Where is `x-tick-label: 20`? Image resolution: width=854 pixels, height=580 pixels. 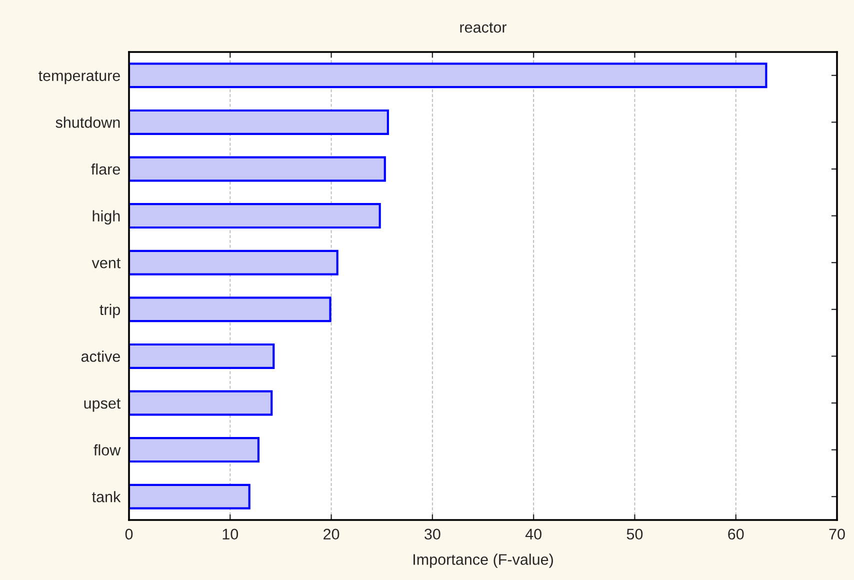 x-tick-label: 20 is located at coordinates (332, 534).